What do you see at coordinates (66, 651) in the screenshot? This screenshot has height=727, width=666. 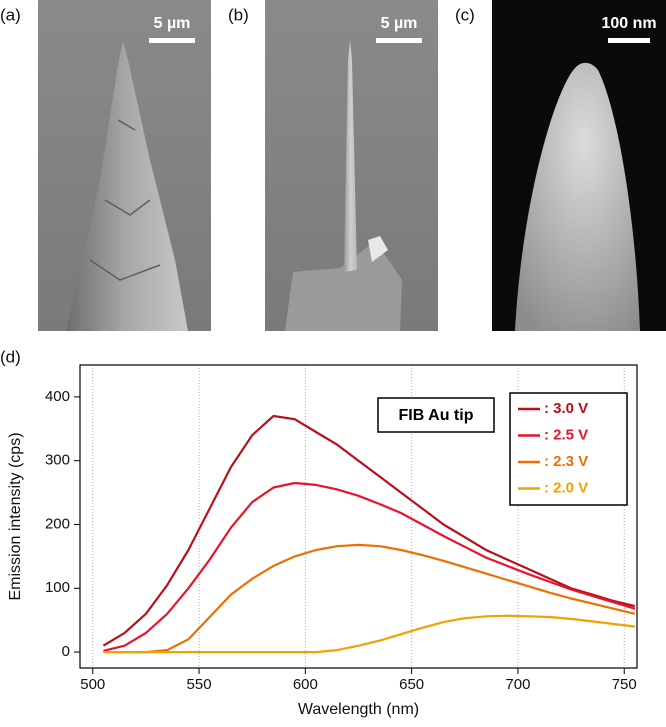 I see `y-tick-label: 0` at bounding box center [66, 651].